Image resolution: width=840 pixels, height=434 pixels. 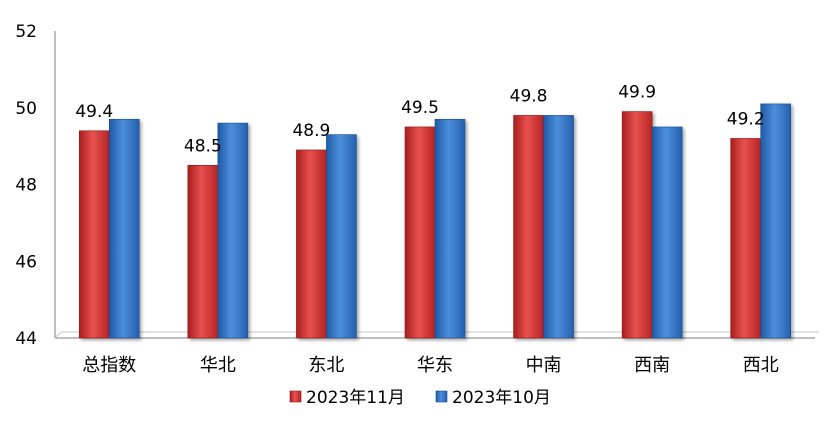 What do you see at coordinates (26, 186) in the screenshot?
I see `y-tick-label: 48` at bounding box center [26, 186].